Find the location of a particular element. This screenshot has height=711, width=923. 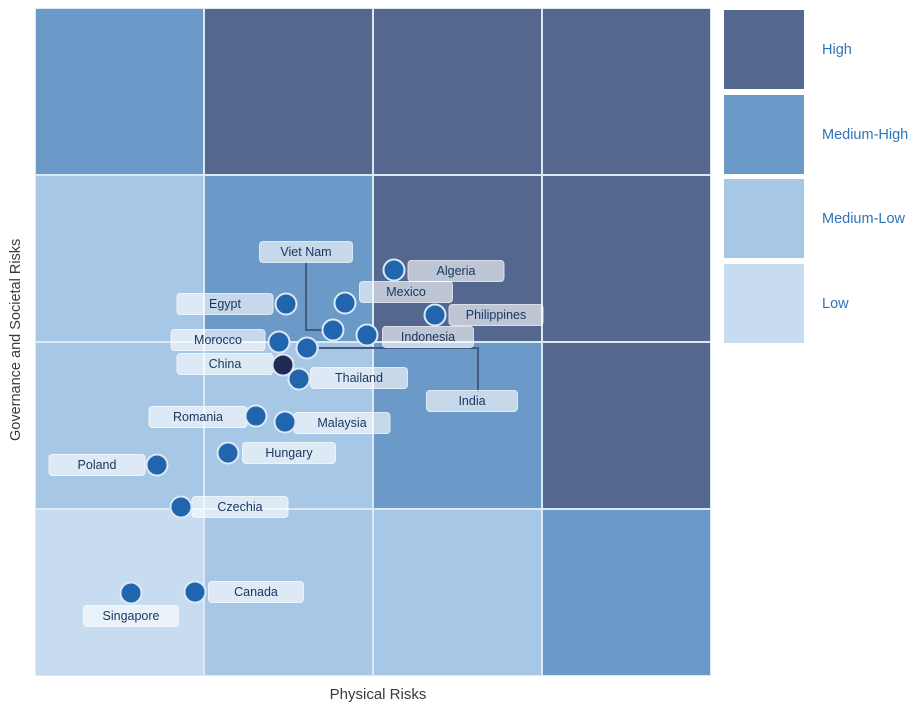

x-axis-label: Physical Risks is located at coordinates (378, 694).